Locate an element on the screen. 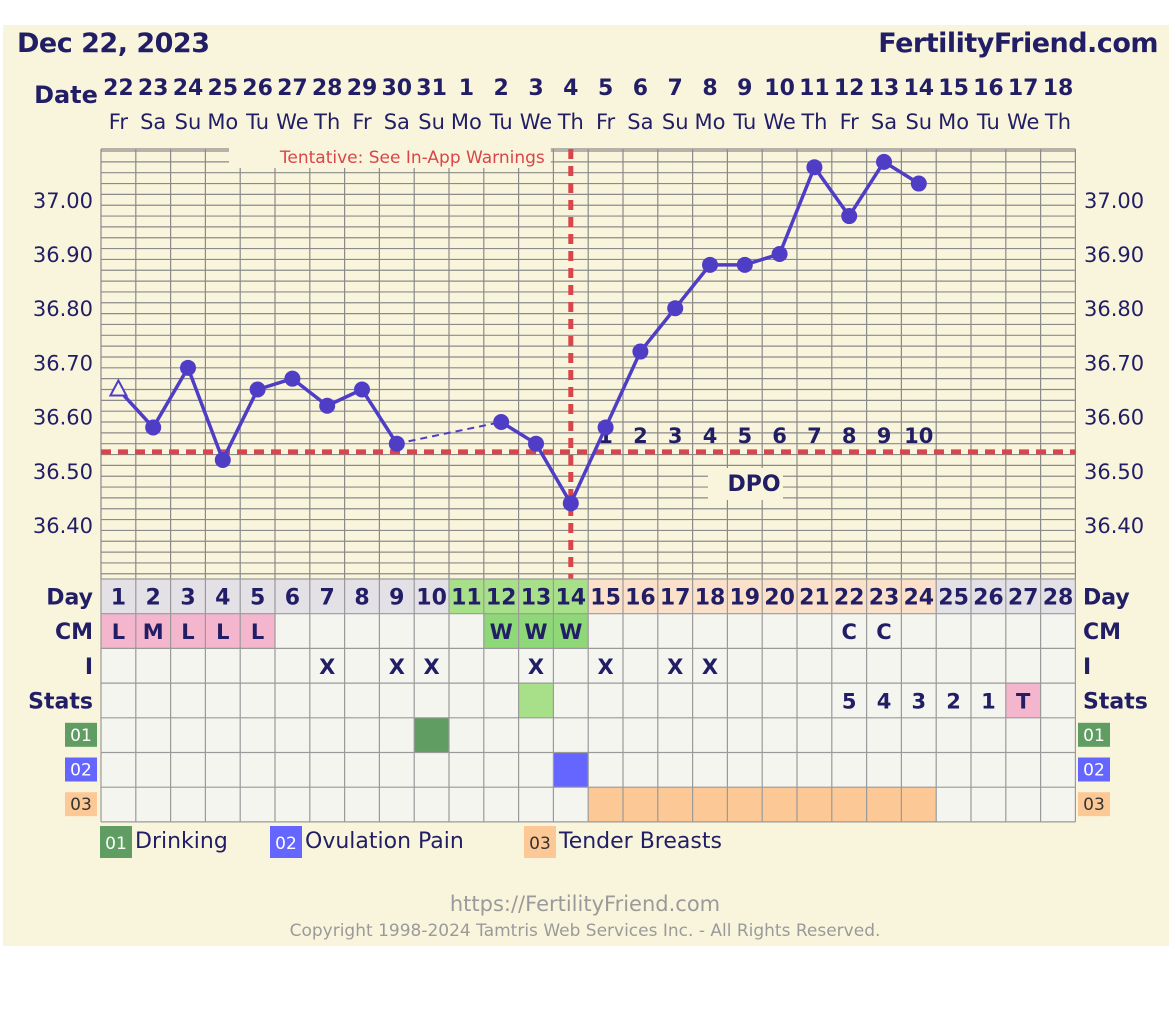 The width and height of the screenshot is (1170, 1012). dpo-number: 3 is located at coordinates (675, 436).